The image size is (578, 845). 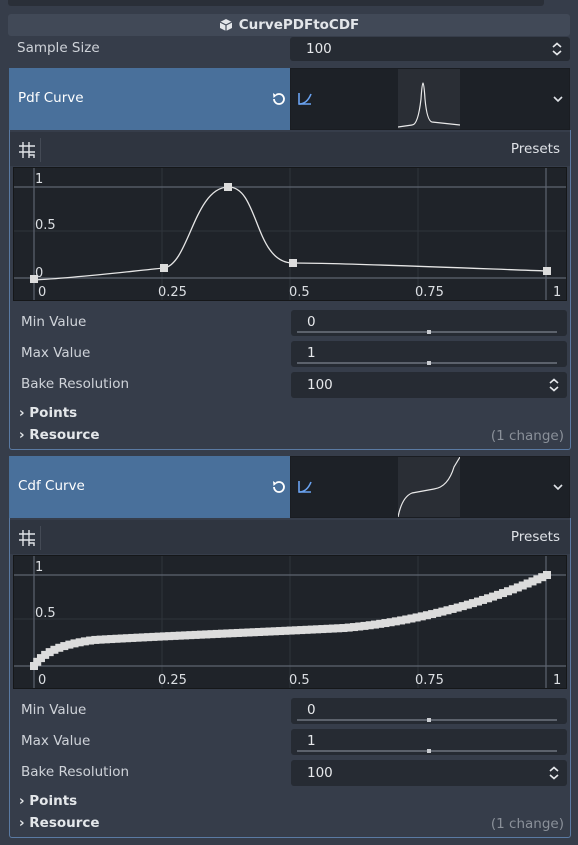 I want to click on cdf-max-value-slider: 1, so click(x=429, y=742).